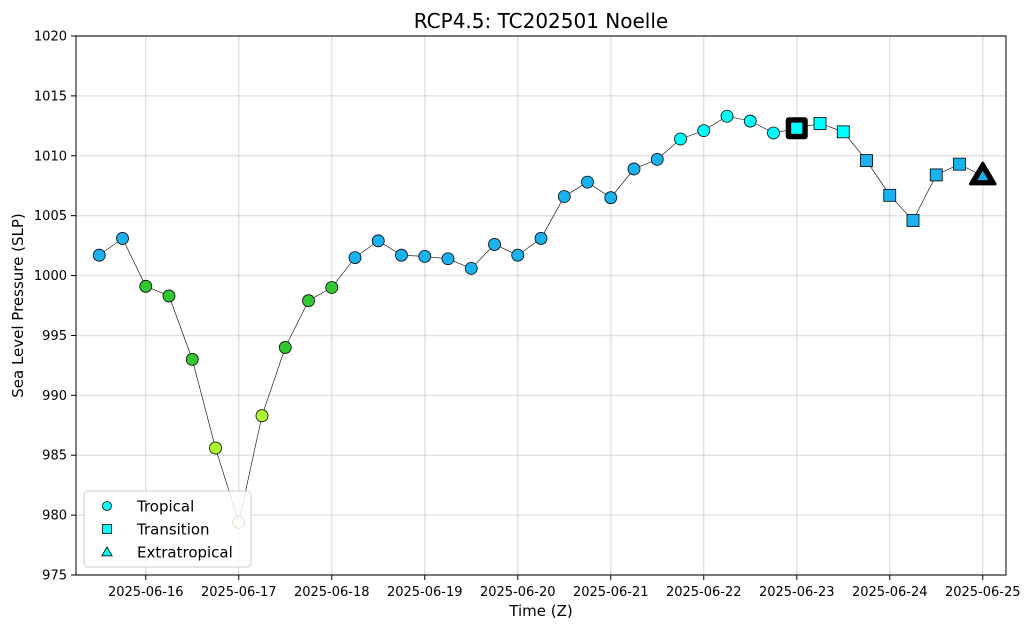  I want to click on legend-label: Tropical, so click(165, 507).